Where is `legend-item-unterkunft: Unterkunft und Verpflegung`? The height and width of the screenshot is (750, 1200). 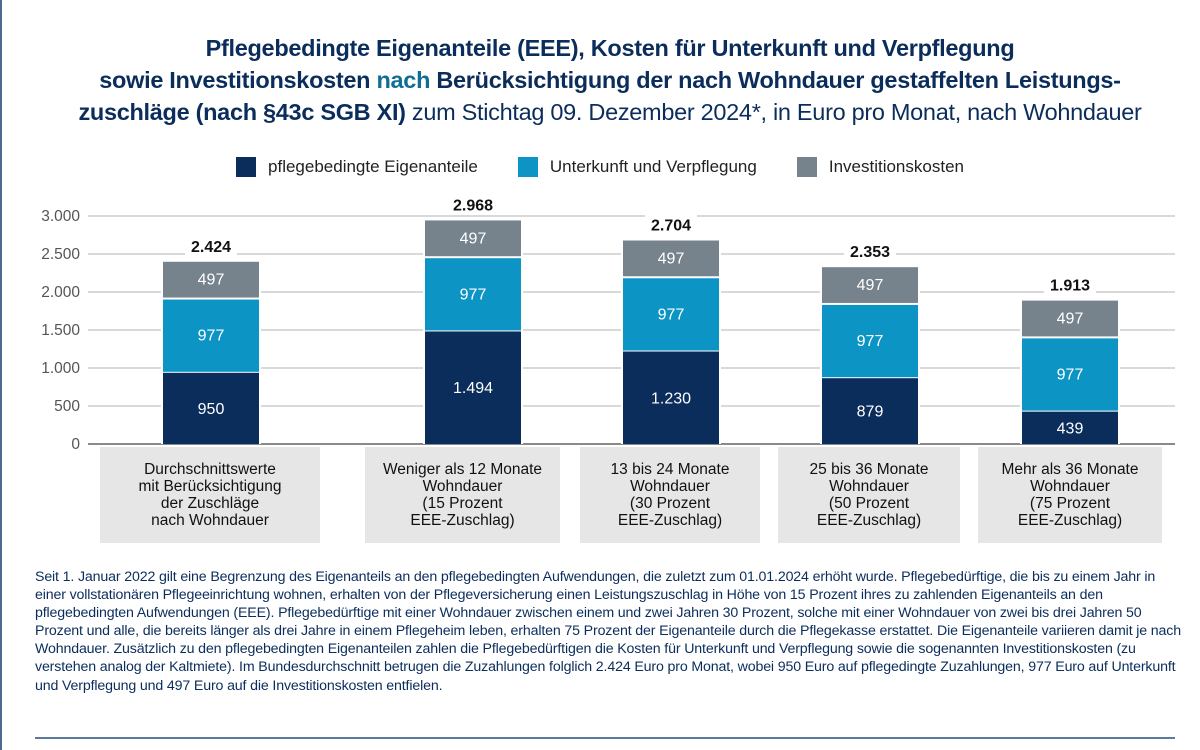
legend-item-unterkunft: Unterkunft und Verpflegung is located at coordinates (637, 167).